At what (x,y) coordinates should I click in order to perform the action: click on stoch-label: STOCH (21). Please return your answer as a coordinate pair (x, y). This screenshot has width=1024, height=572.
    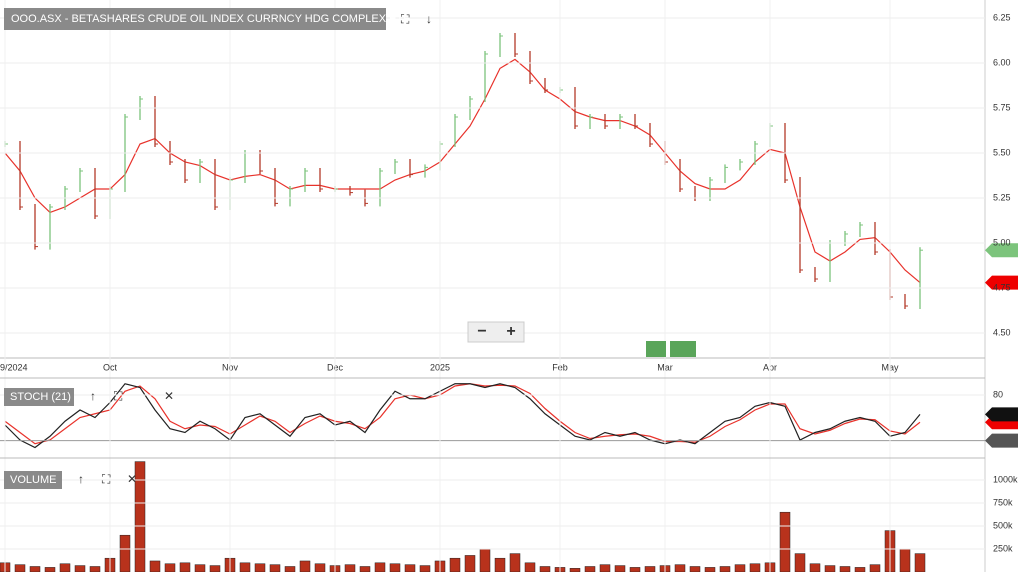
    Looking at the image, I should click on (40, 397).